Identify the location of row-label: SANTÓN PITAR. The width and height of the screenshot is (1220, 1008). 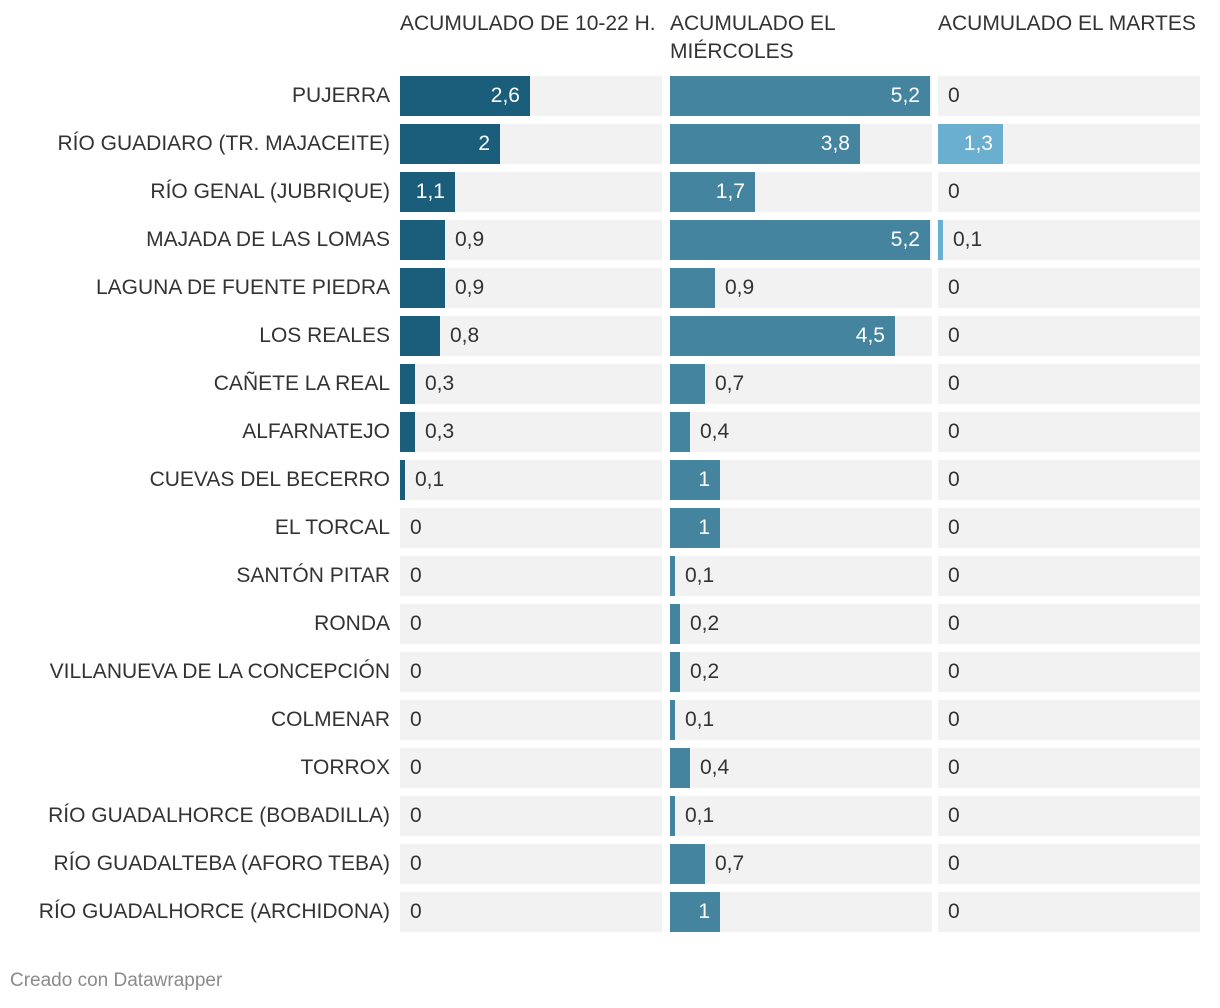
(313, 575).